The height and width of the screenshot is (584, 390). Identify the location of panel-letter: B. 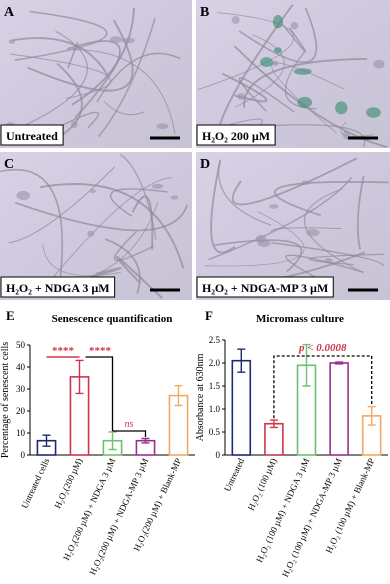
(204, 12).